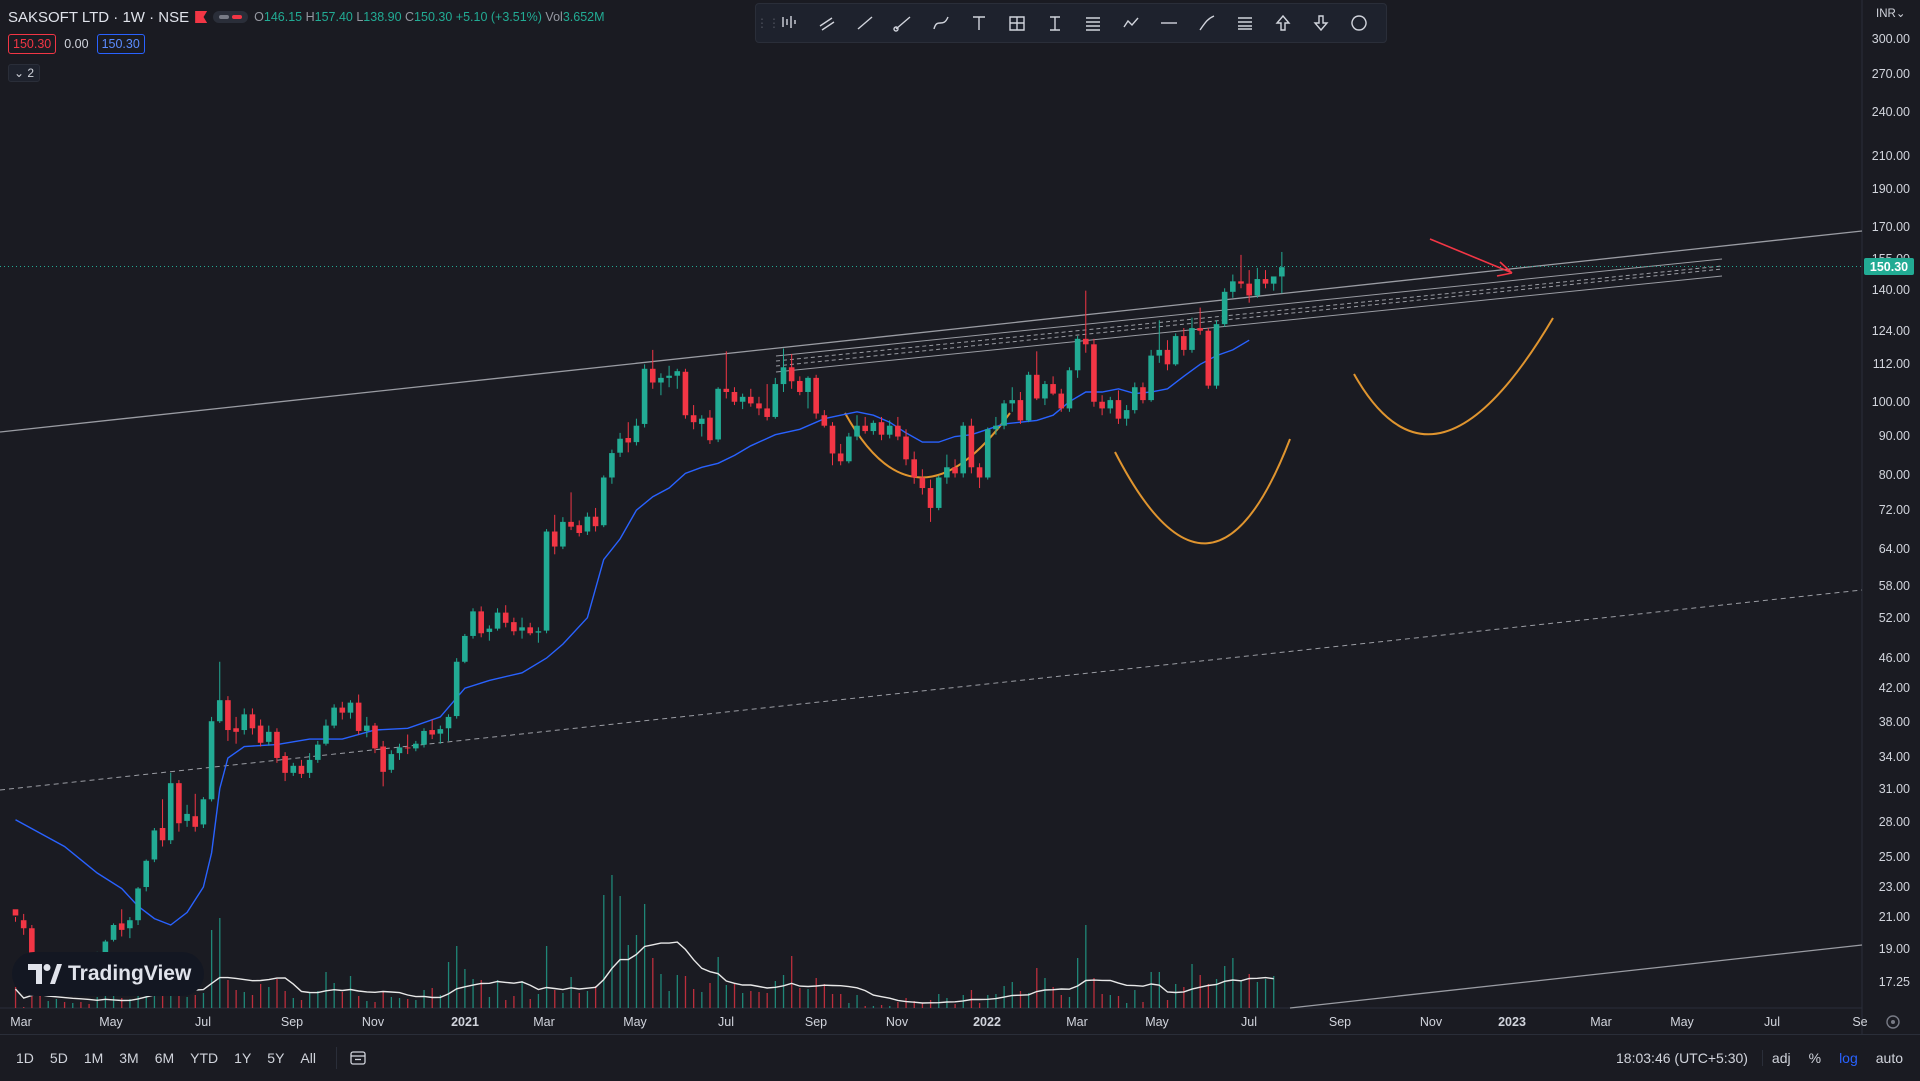 Image resolution: width=1920 pixels, height=1081 pixels. Describe the element at coordinates (1859, 1022) in the screenshot. I see `time-tick-label: Se` at that location.